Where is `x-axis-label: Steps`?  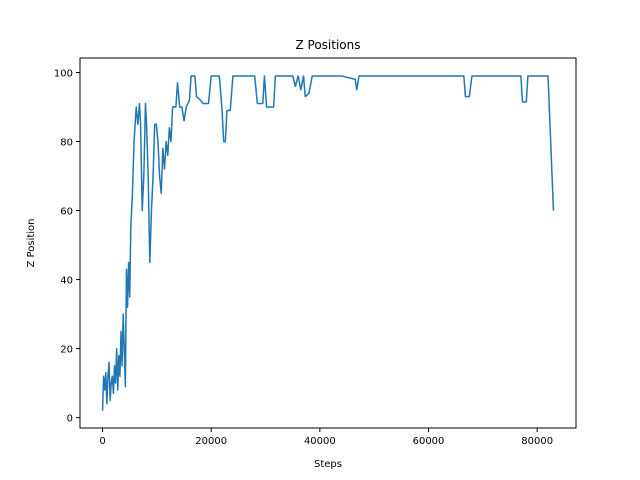 x-axis-label: Steps is located at coordinates (328, 464).